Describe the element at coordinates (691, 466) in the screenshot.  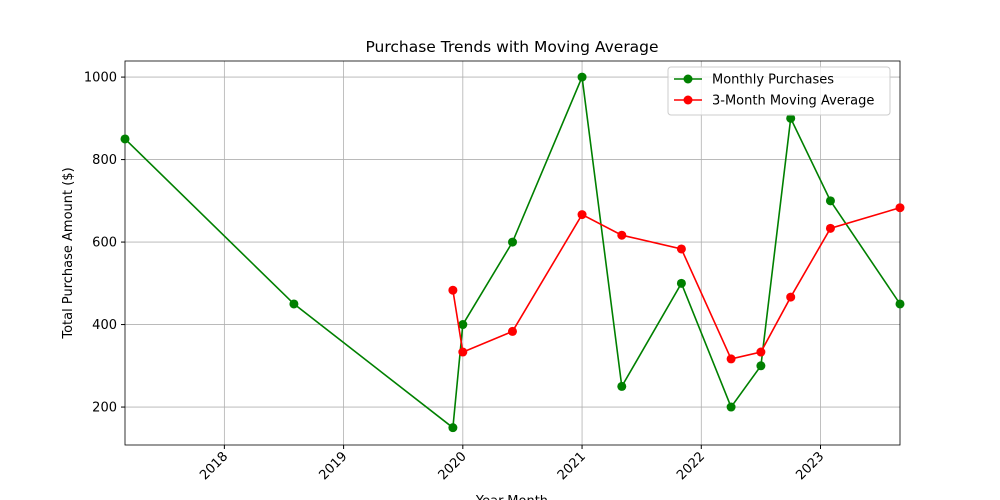
I see `x-tick-label: 2022` at that location.